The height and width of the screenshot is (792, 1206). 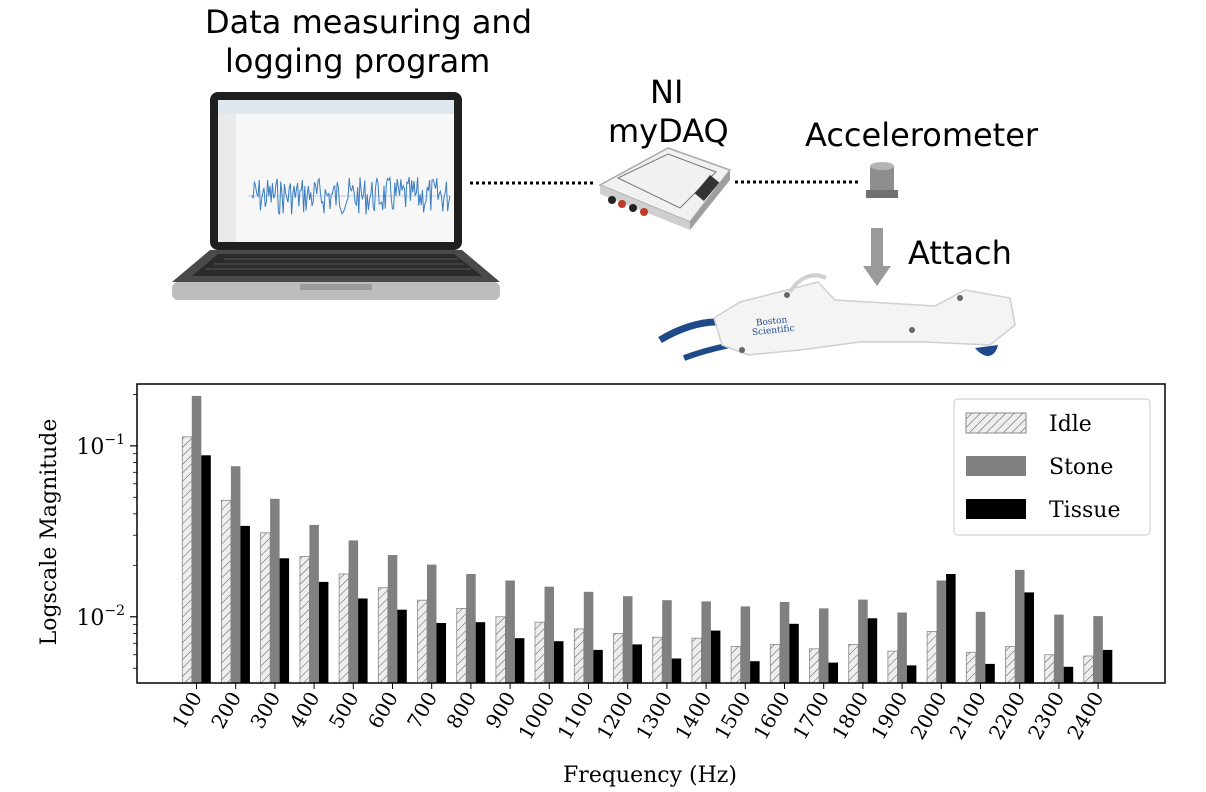 What do you see at coordinates (837, 317) in the screenshot?
I see `lithotripter-device-icon` at bounding box center [837, 317].